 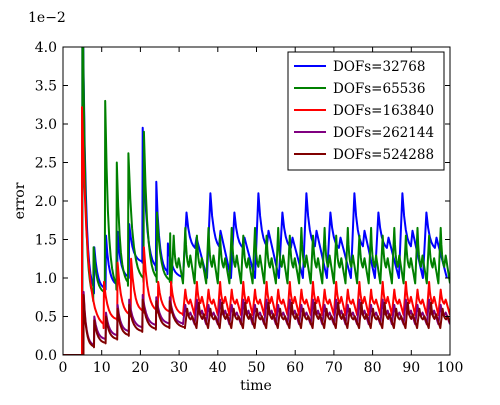 What do you see at coordinates (295, 368) in the screenshot?
I see `x-tick-label: 60` at bounding box center [295, 368].